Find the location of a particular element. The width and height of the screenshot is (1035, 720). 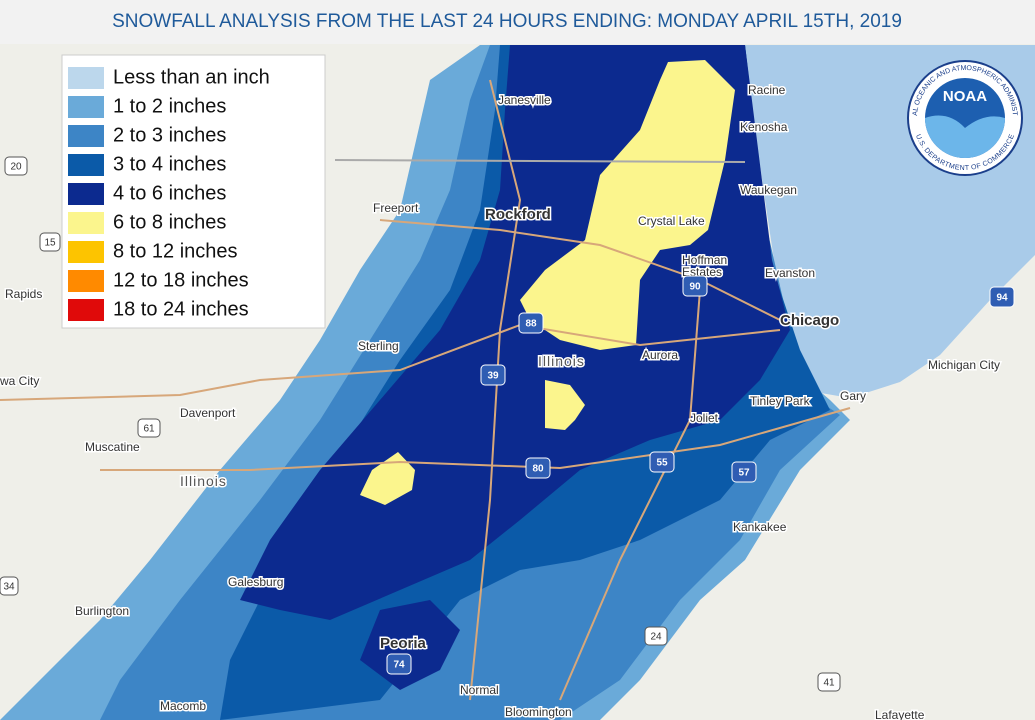

city-label: Bloomington is located at coordinates (538, 712).